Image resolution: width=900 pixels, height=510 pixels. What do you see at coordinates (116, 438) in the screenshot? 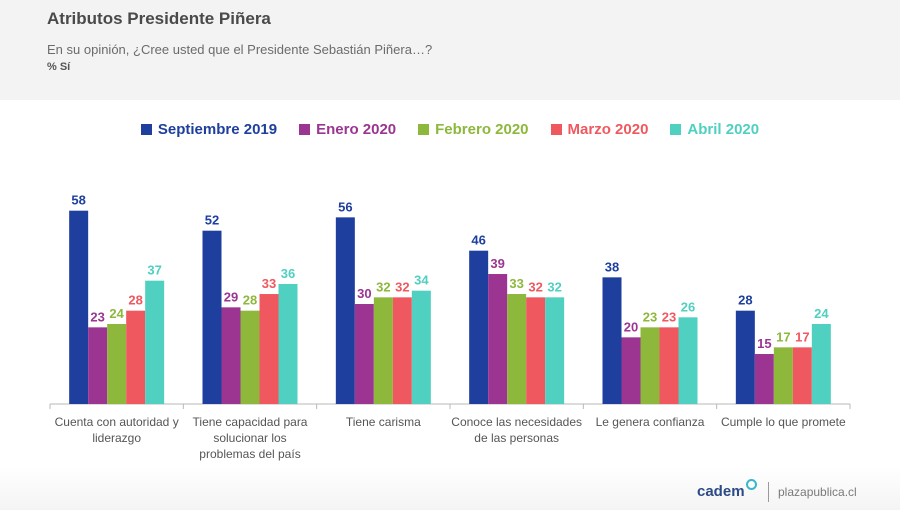
I see `category-label-line: liderazgo` at bounding box center [116, 438].